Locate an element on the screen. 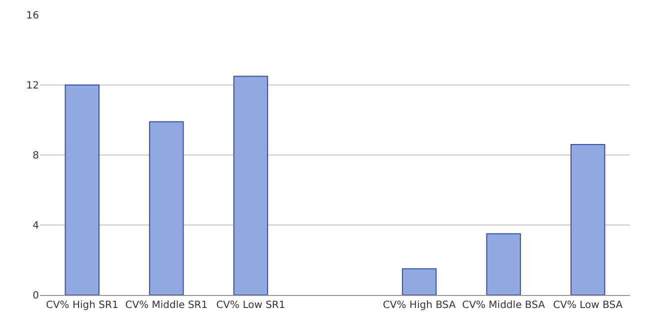  y-tick-label: 4 is located at coordinates (35, 226).